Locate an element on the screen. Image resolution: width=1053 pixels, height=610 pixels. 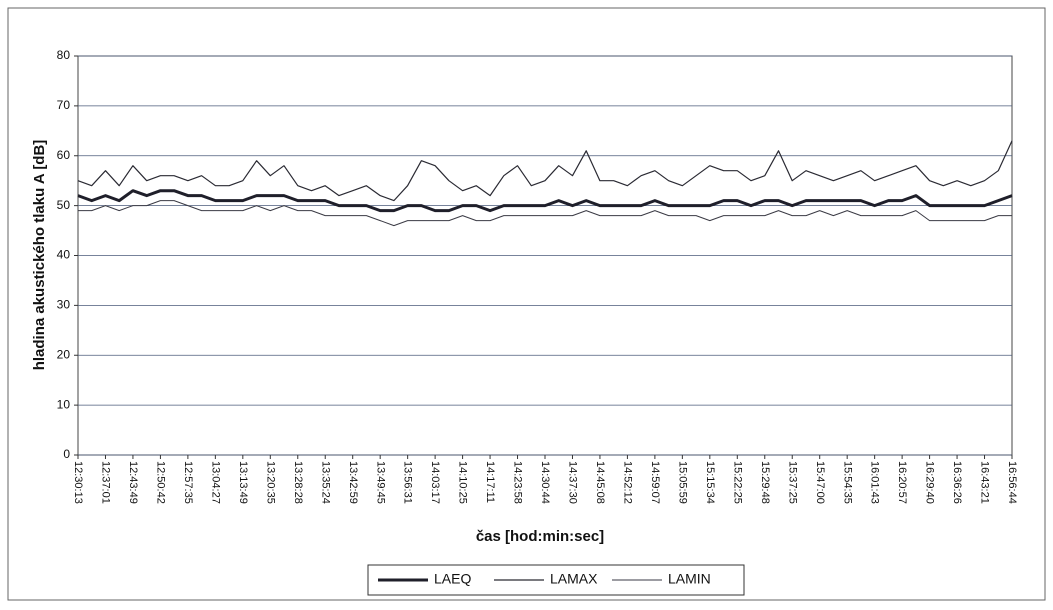
x-tick-label: 12:43:49 is located at coordinates (133, 482).